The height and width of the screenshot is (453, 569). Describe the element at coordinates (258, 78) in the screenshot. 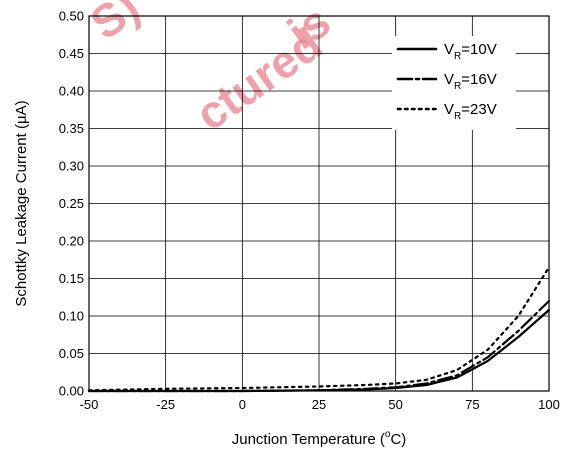

I see `watermark-text: ctured` at that location.